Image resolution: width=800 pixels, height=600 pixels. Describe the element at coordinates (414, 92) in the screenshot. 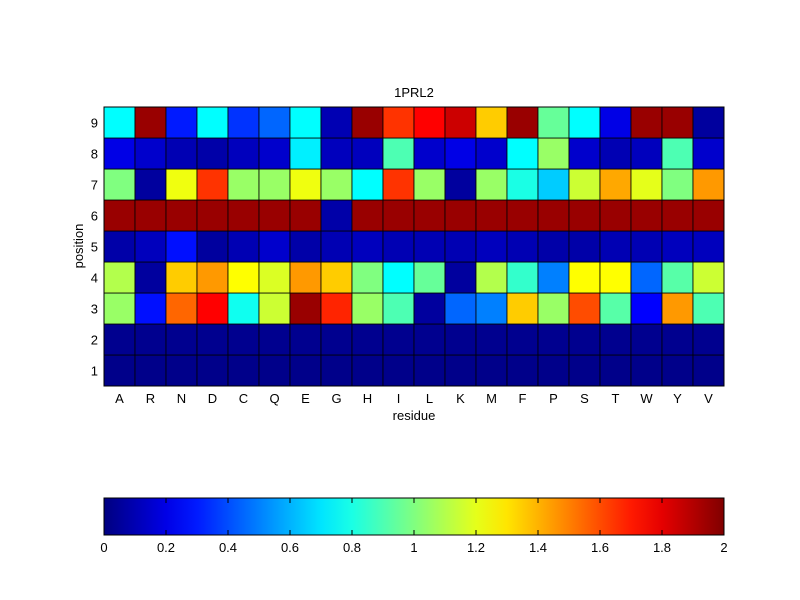

I see `chart-title: 1PRL2` at that location.